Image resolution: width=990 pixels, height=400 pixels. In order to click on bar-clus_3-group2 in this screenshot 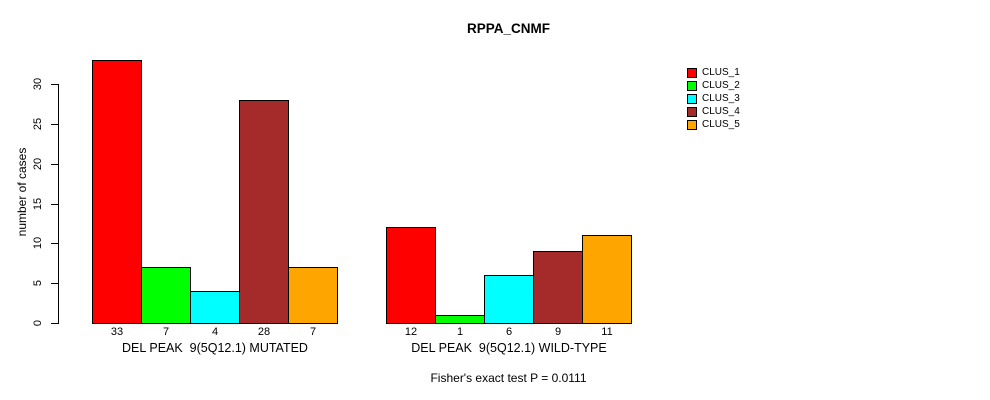, I will do `click(509, 299)`.